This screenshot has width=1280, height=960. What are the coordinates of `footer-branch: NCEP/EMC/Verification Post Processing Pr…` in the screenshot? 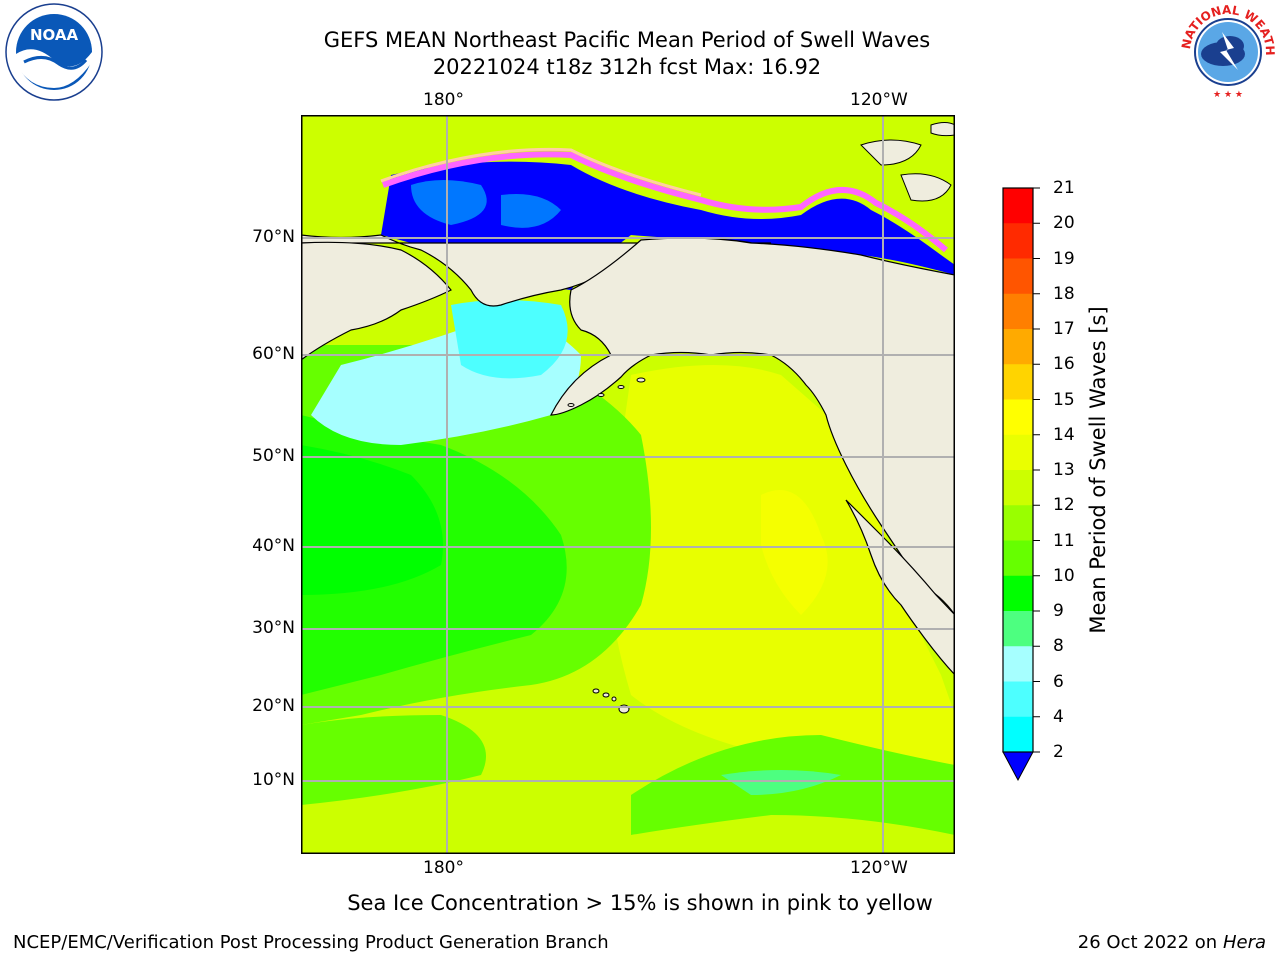 It's located at (311, 942).